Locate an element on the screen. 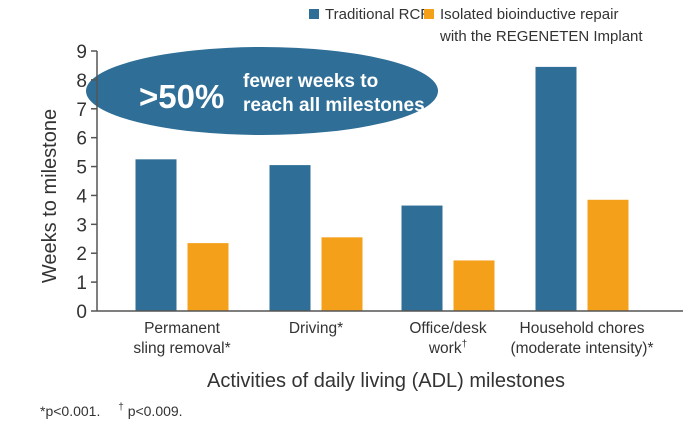 The image size is (697, 428). legend-swatch-traditional is located at coordinates (314, 14).